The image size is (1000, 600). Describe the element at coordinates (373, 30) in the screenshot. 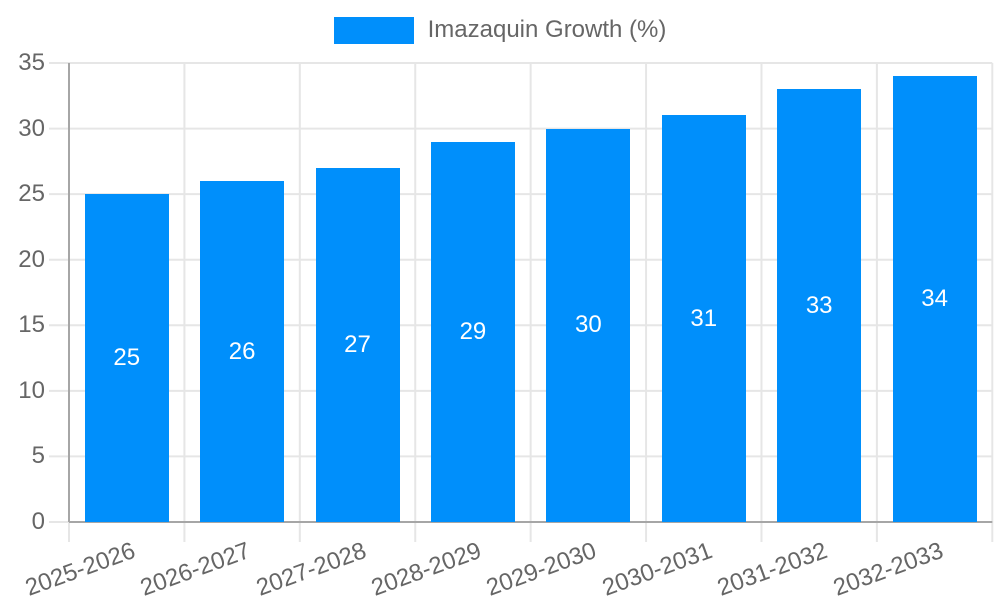

I see `legend-swatch-icon` at that location.